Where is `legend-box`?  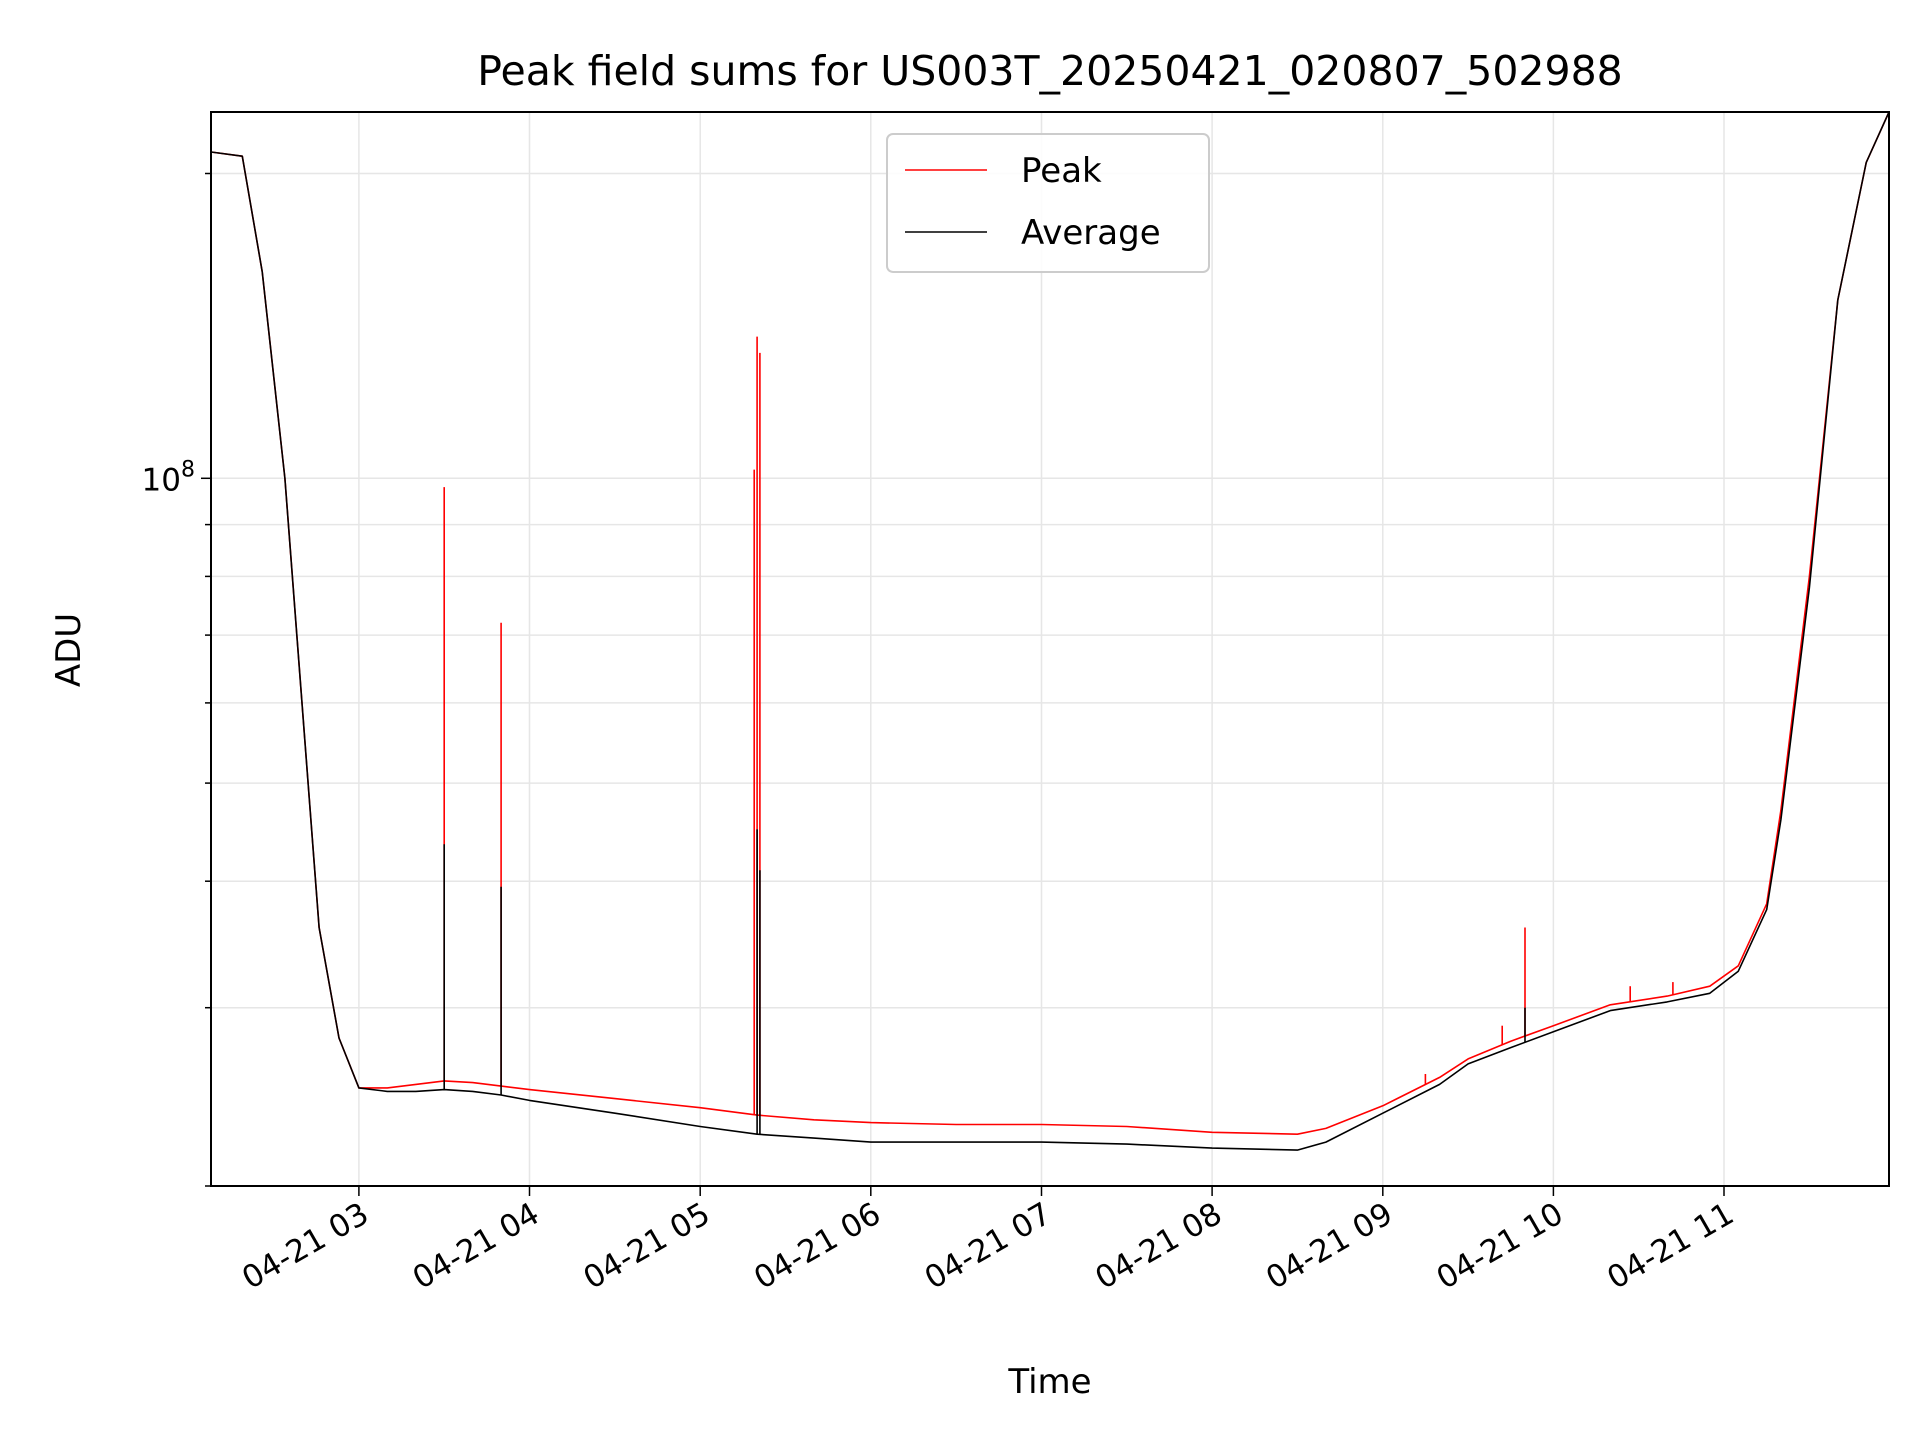
legend-box is located at coordinates (1048, 203).